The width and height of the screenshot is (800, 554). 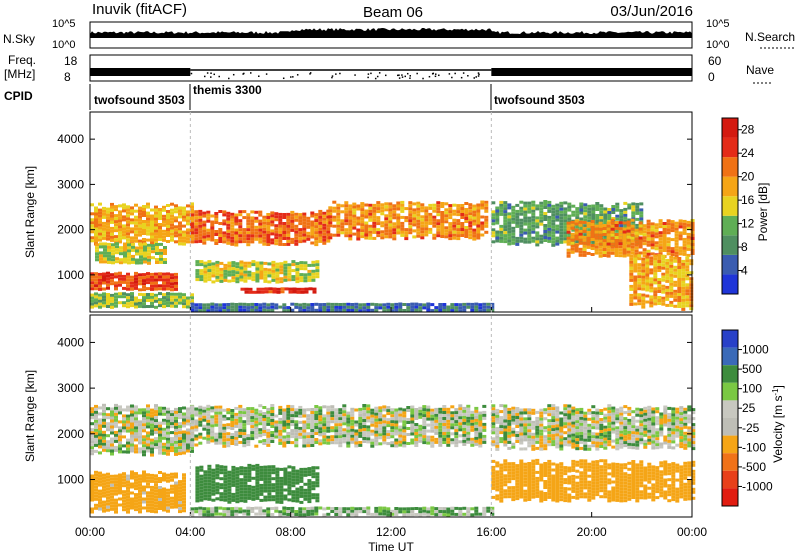 I want to click on nave-dot, so click(x=461, y=77).